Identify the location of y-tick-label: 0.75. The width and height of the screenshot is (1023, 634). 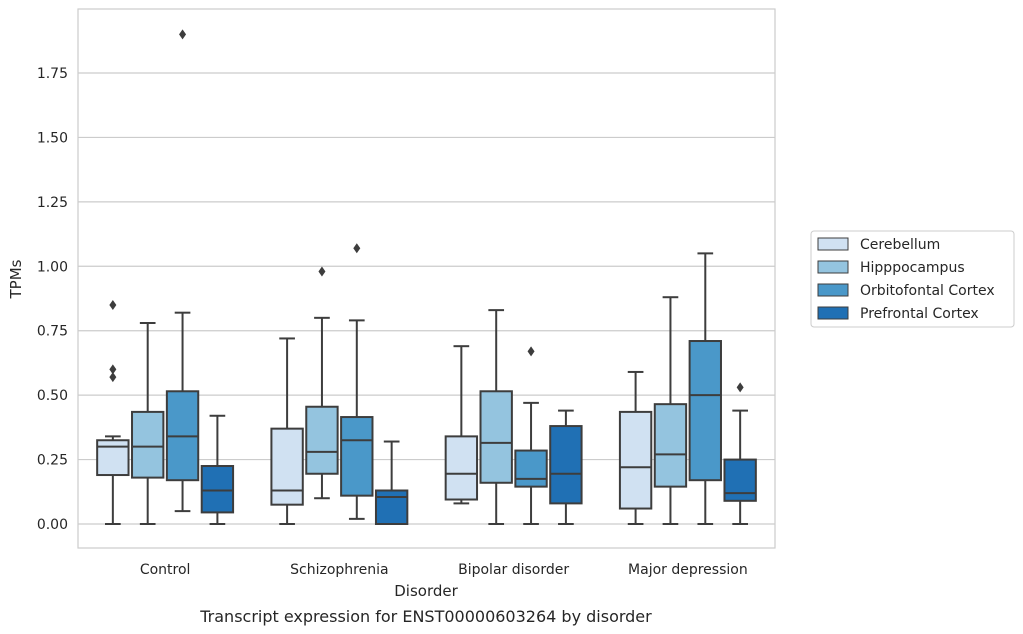
(52, 332).